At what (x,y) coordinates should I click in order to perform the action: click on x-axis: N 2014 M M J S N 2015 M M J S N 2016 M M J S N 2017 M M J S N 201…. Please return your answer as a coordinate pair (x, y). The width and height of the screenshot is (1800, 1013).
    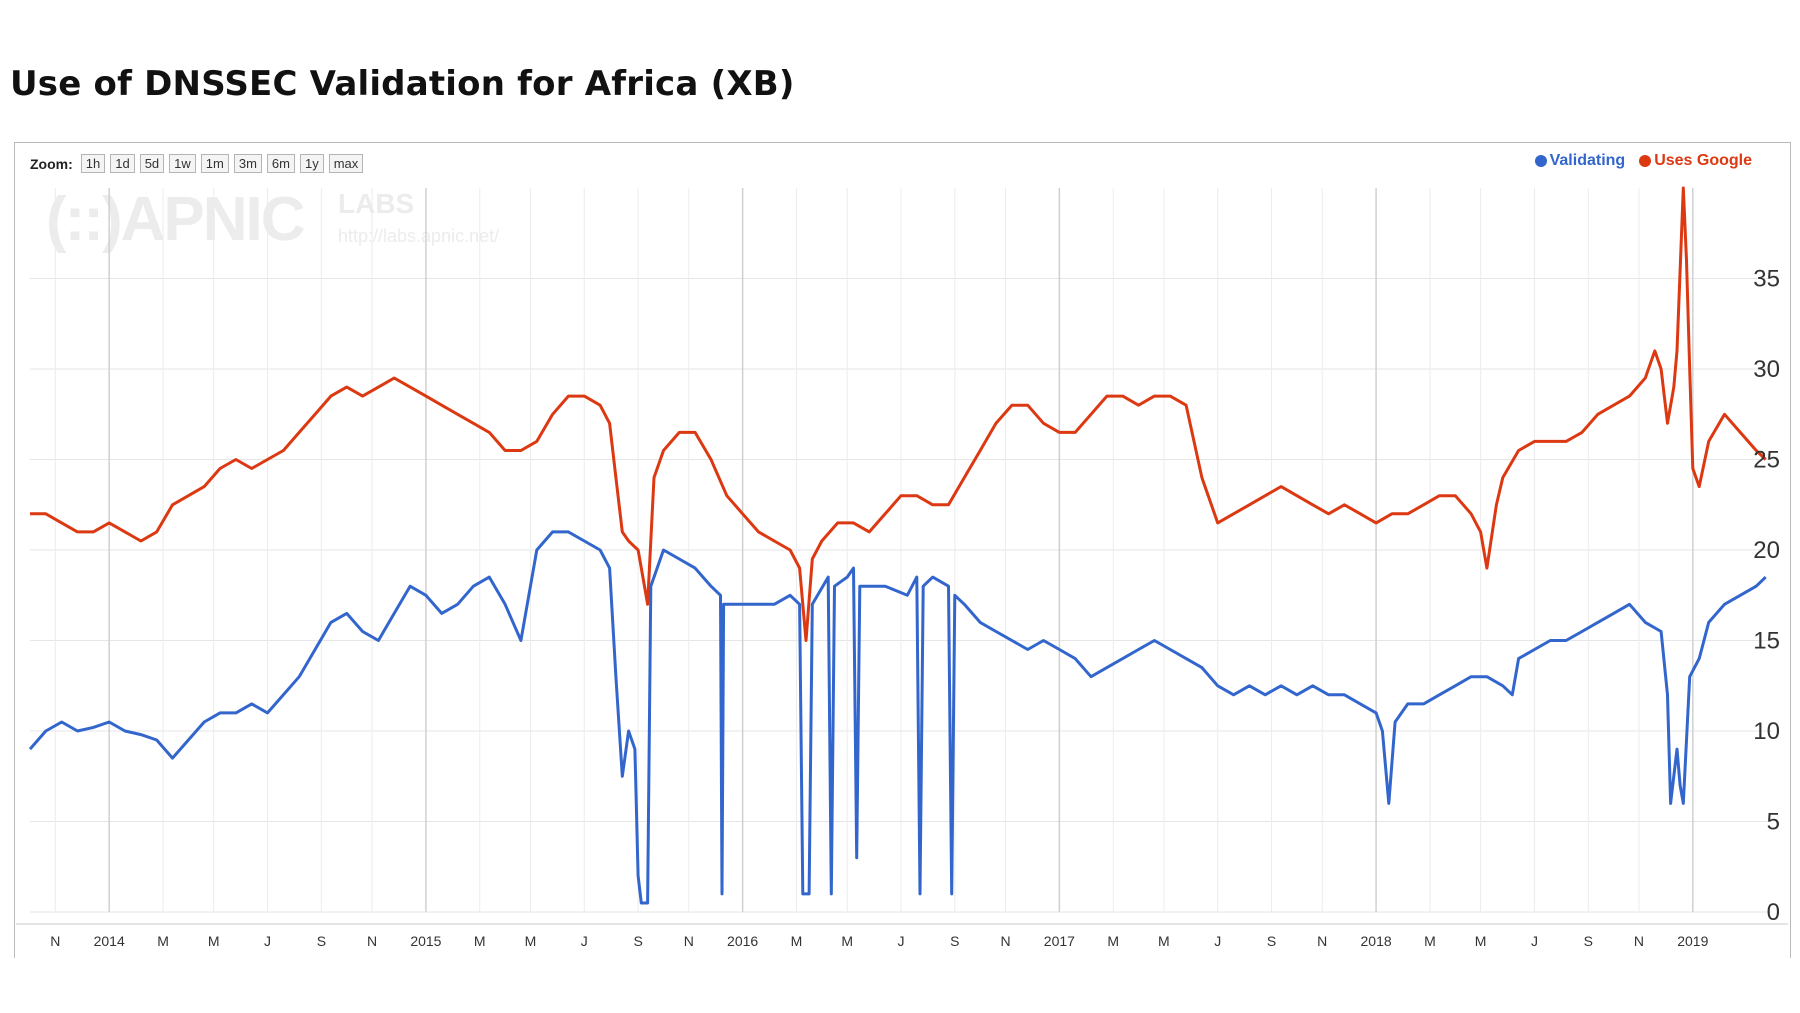
    Looking at the image, I should click on (902, 936).